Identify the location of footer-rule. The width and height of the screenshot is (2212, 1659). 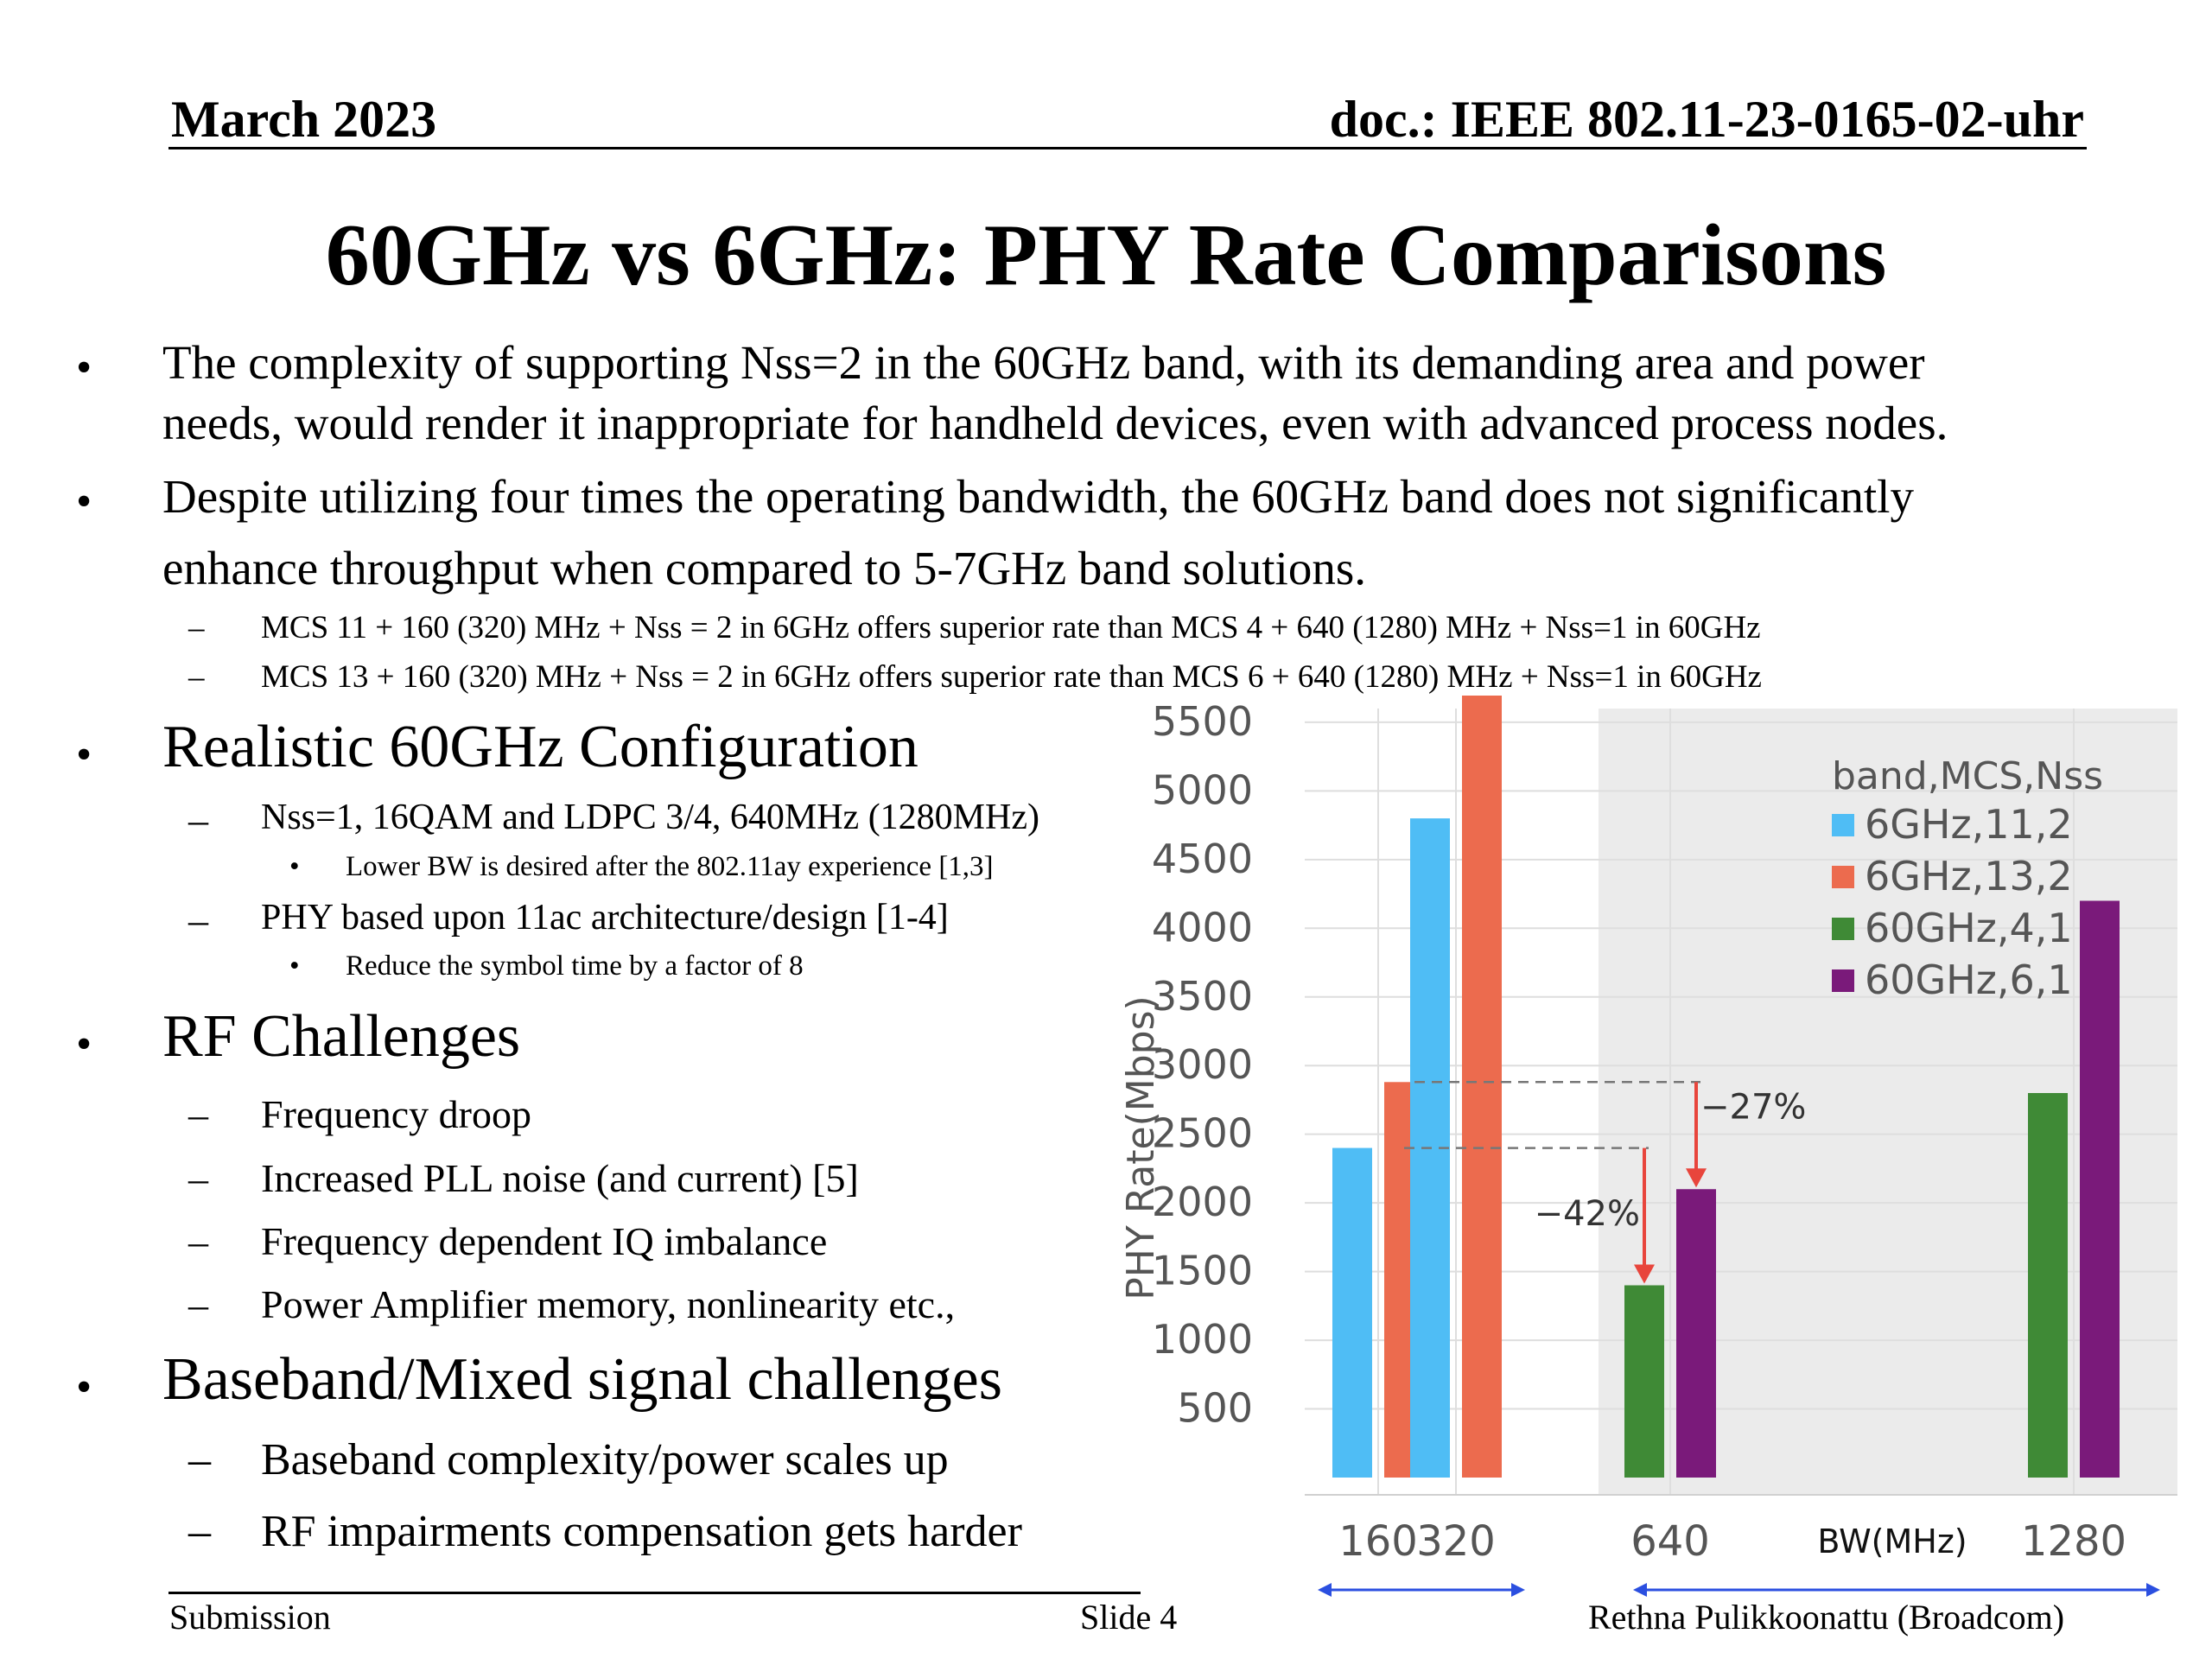
(654, 1593).